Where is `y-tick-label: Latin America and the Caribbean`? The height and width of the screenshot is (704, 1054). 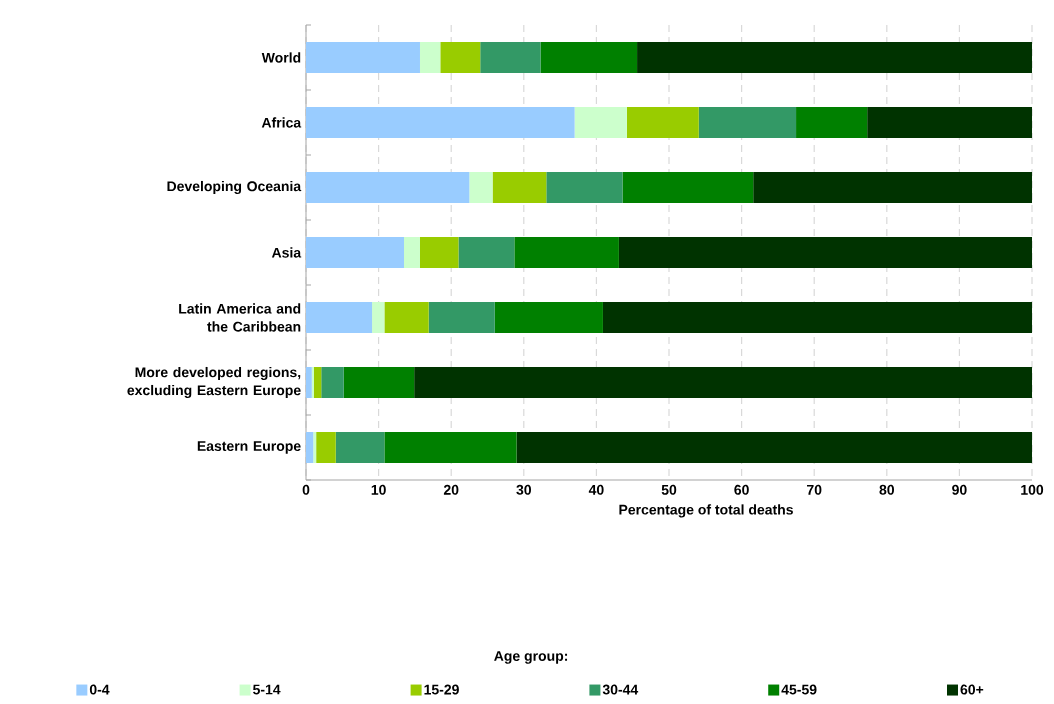
y-tick-label: Latin America and the Caribbean is located at coordinates (240, 317).